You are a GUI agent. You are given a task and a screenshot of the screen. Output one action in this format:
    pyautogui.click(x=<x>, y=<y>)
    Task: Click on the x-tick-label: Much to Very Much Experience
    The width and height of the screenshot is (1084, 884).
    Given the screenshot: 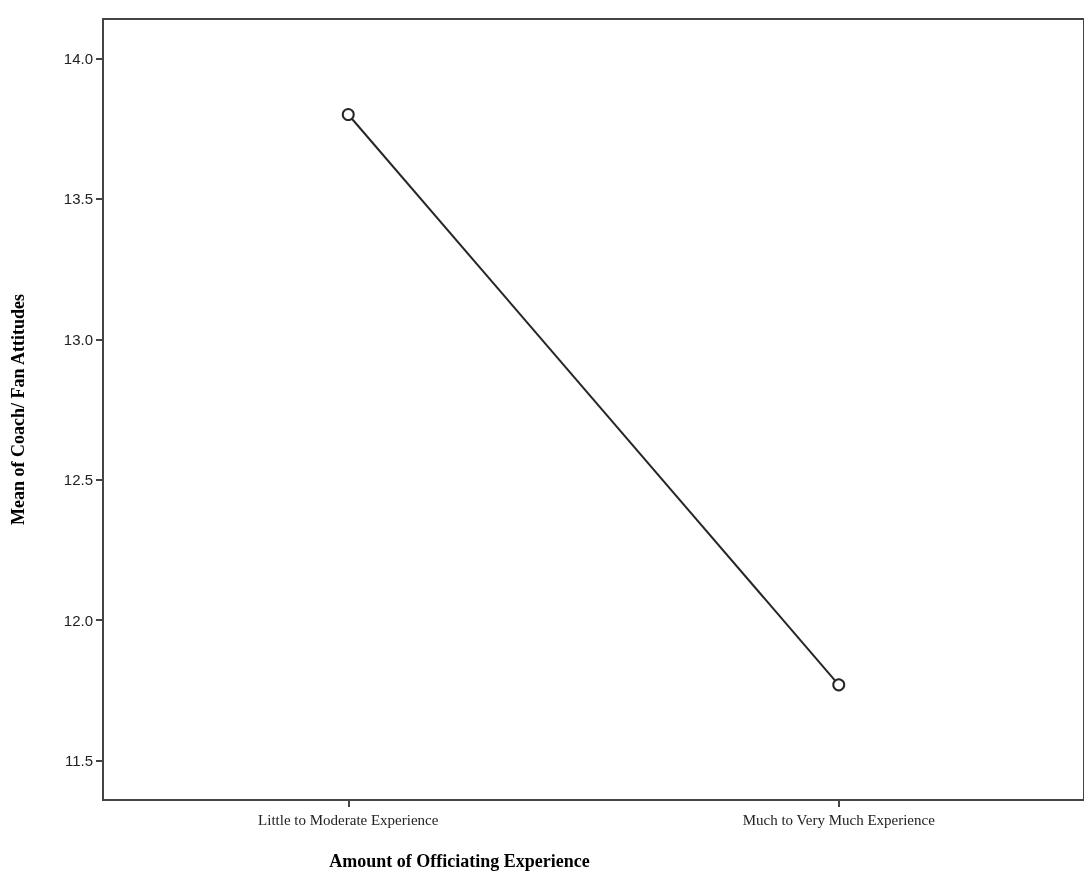 What is the action you would take?
    pyautogui.click(x=839, y=819)
    